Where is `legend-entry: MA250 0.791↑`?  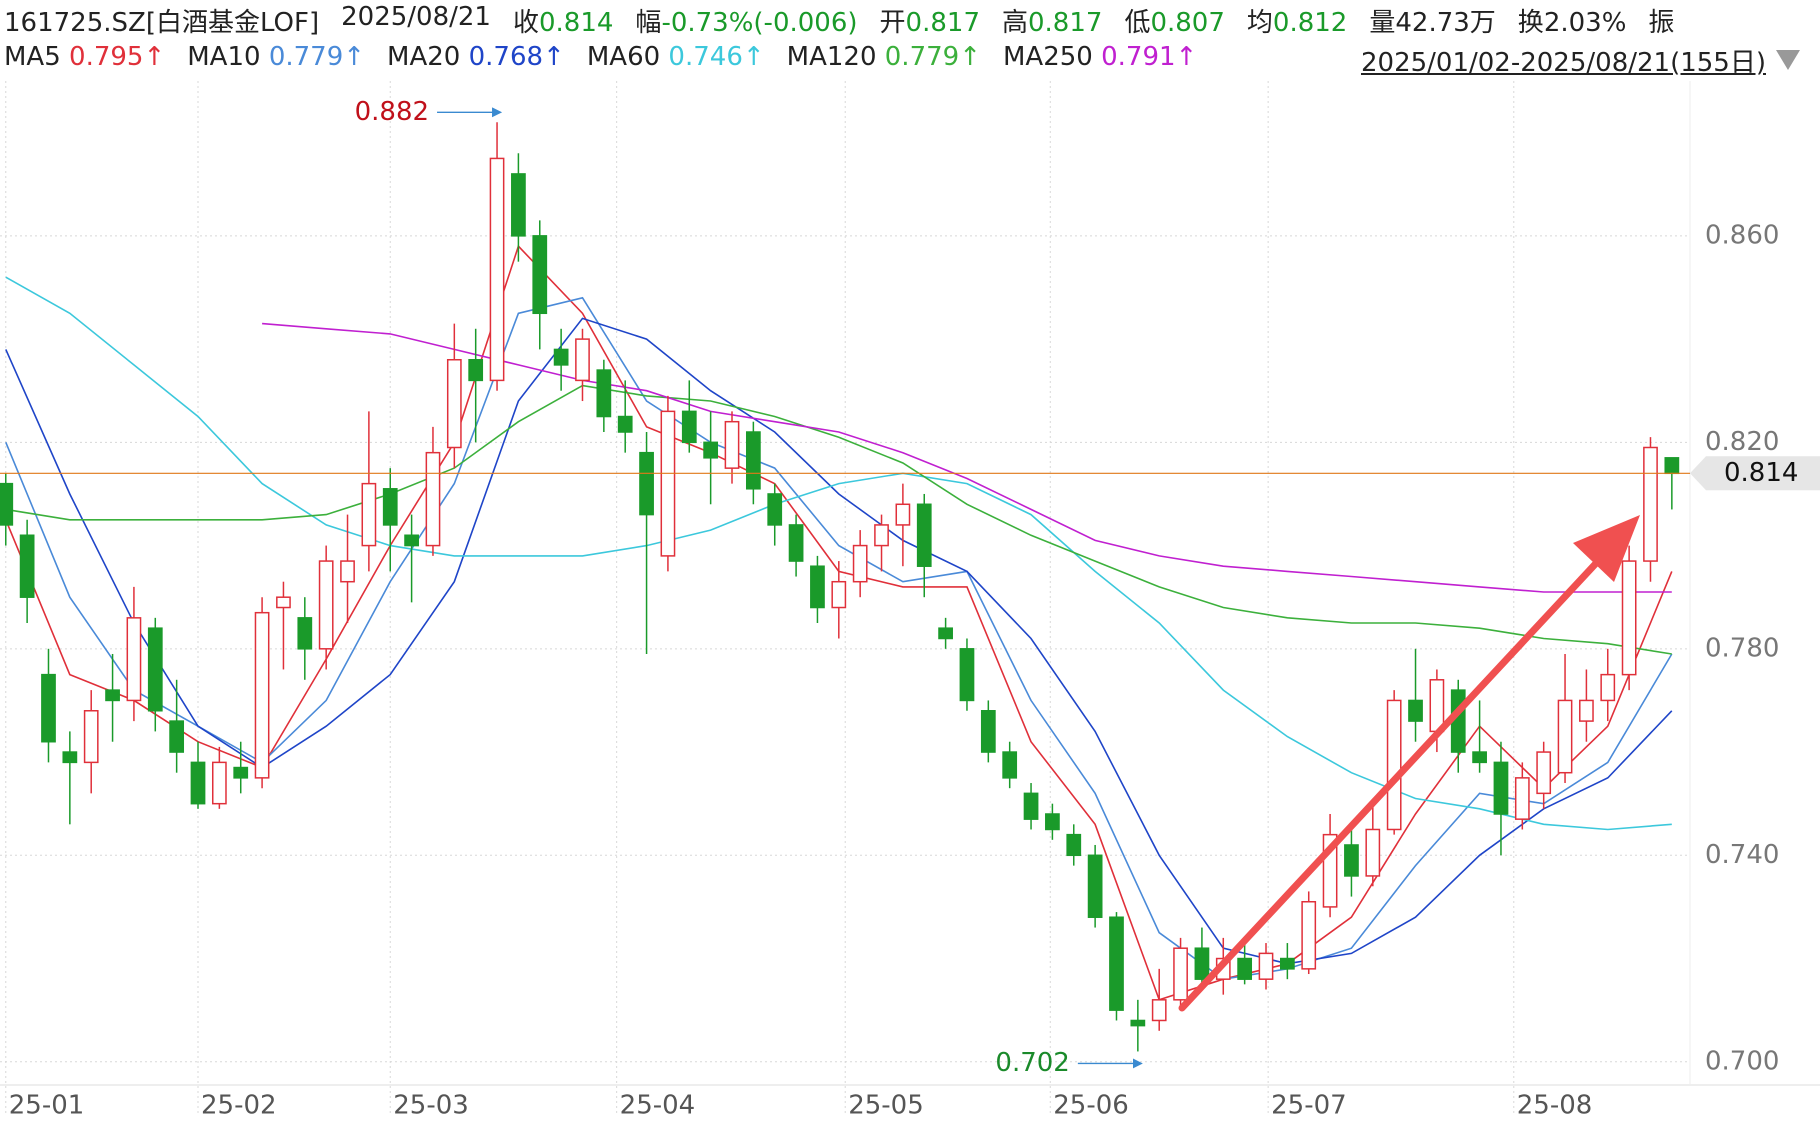 legend-entry: MA250 0.791↑ is located at coordinates (1100, 57).